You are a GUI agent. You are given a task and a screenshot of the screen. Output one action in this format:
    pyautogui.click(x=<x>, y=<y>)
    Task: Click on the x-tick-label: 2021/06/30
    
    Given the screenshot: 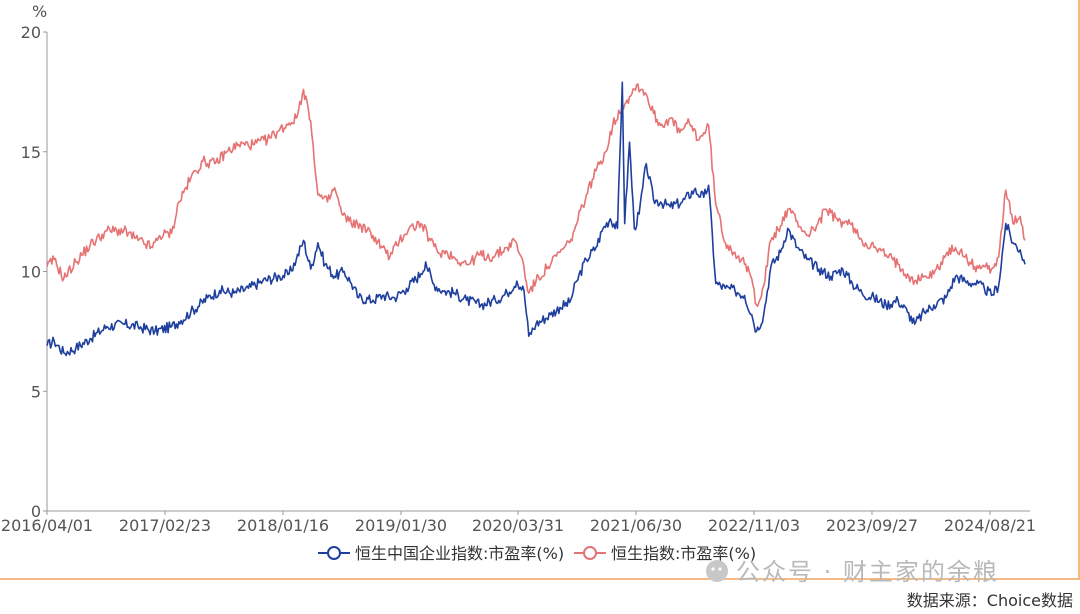 What is the action you would take?
    pyautogui.click(x=636, y=525)
    